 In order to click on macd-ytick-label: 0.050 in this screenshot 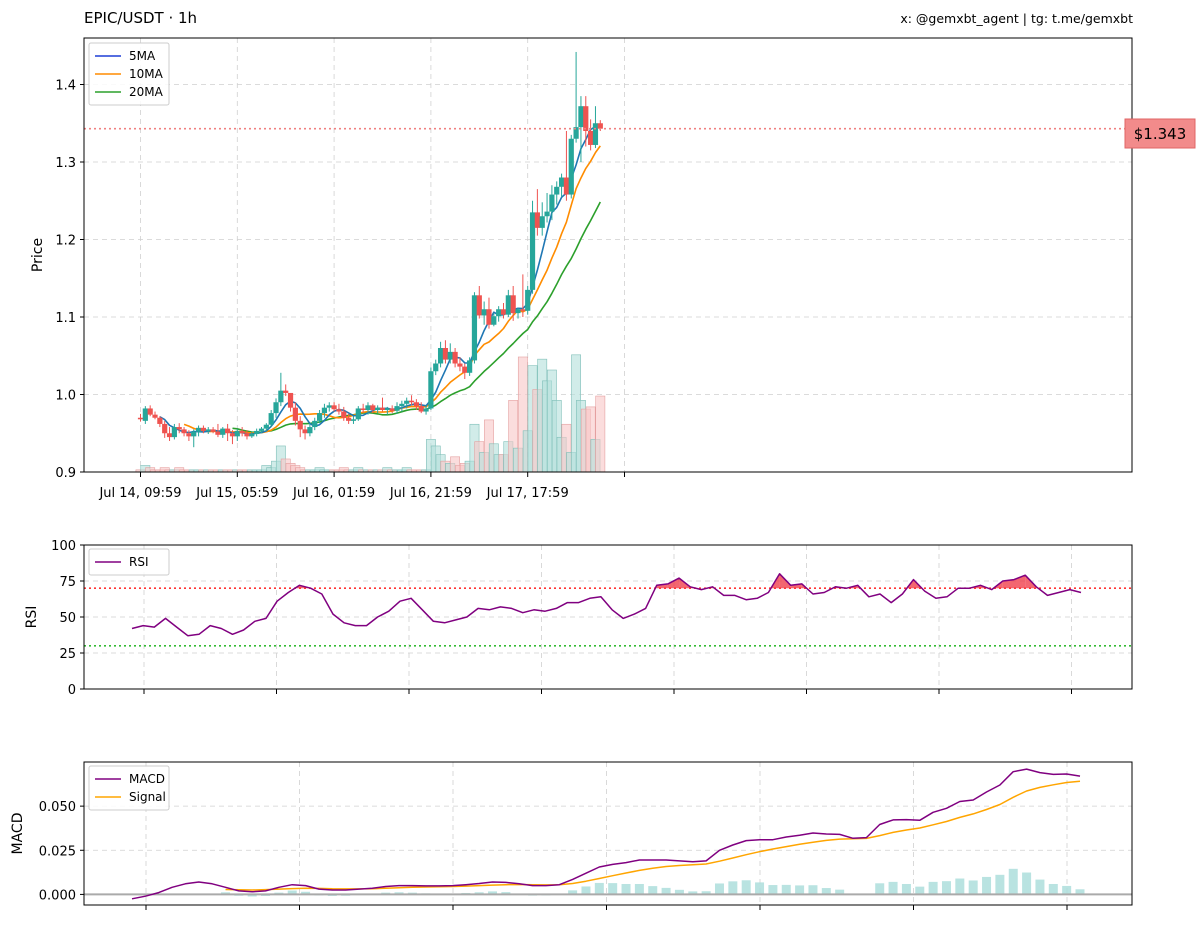, I will do `click(57, 807)`.